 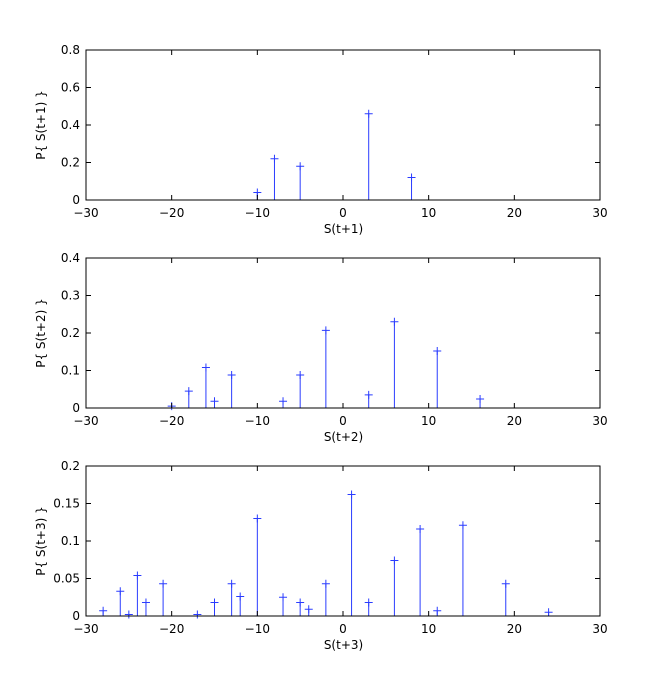 What do you see at coordinates (70, 88) in the screenshot?
I see `y-tick-label-1-4: 0.6` at bounding box center [70, 88].